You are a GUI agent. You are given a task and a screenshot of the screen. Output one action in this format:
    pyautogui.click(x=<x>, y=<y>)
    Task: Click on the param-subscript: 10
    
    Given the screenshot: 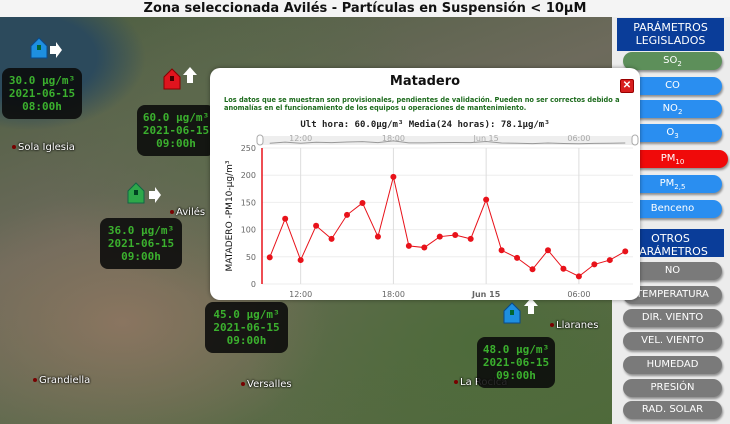 What is the action you would take?
    pyautogui.click(x=680, y=162)
    